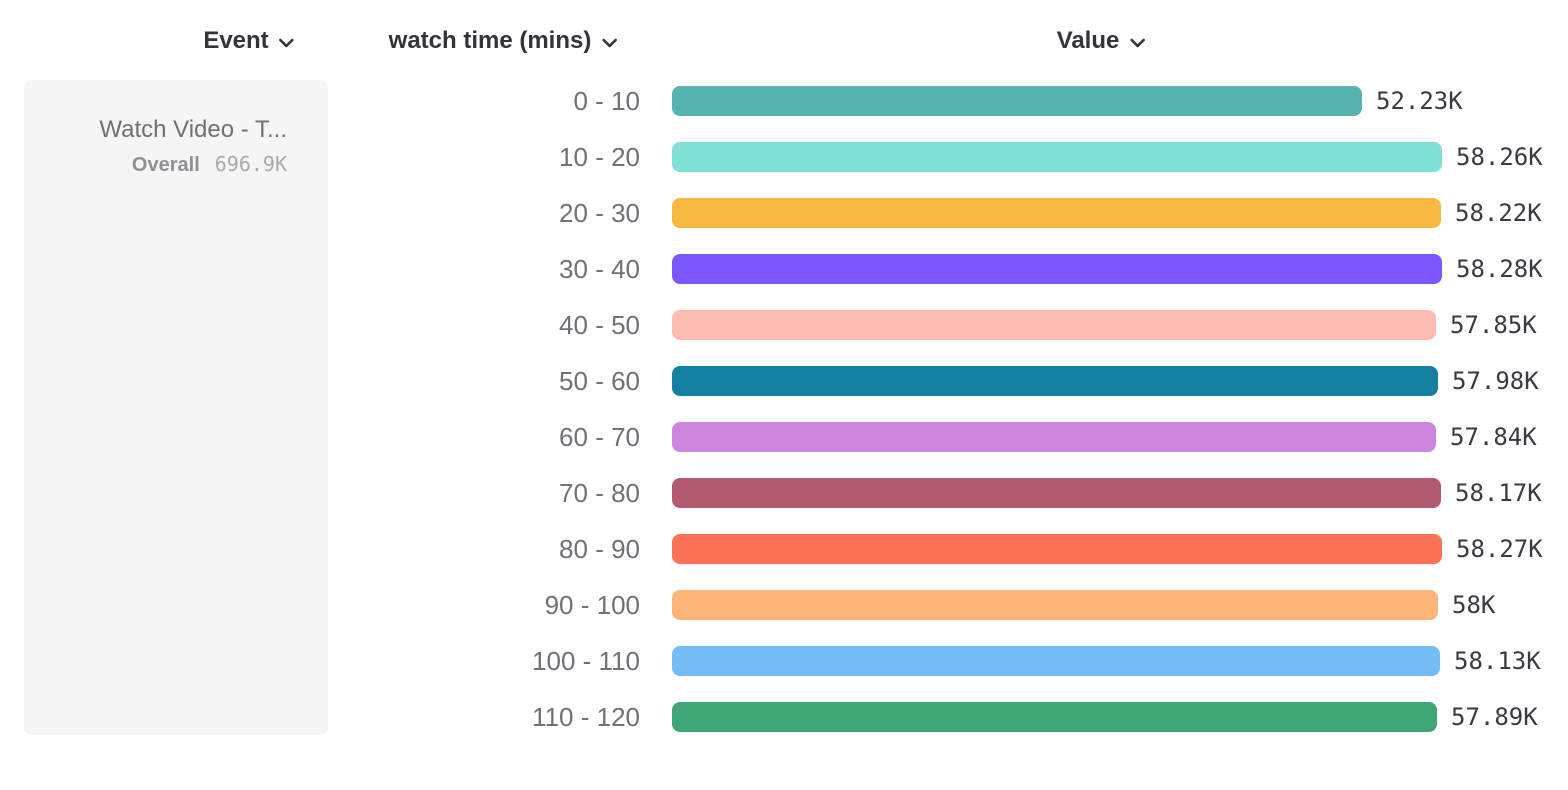 The width and height of the screenshot is (1568, 790). I want to click on chart-row: 100 - 110 58.13K, so click(784, 661).